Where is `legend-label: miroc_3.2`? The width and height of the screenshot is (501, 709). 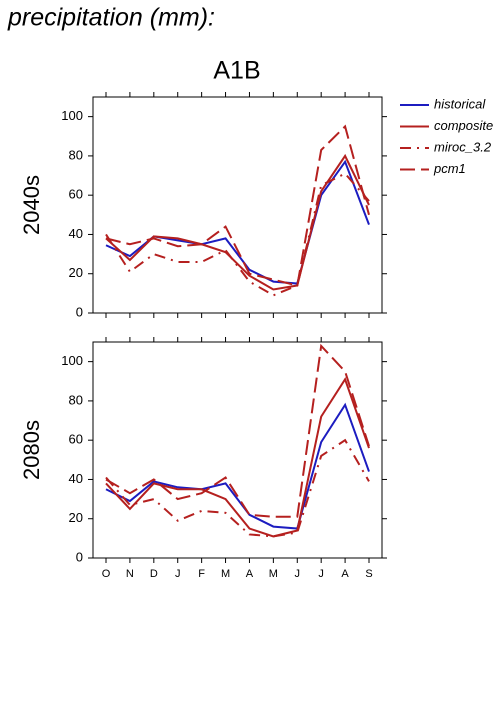 legend-label: miroc_3.2 is located at coordinates (463, 146).